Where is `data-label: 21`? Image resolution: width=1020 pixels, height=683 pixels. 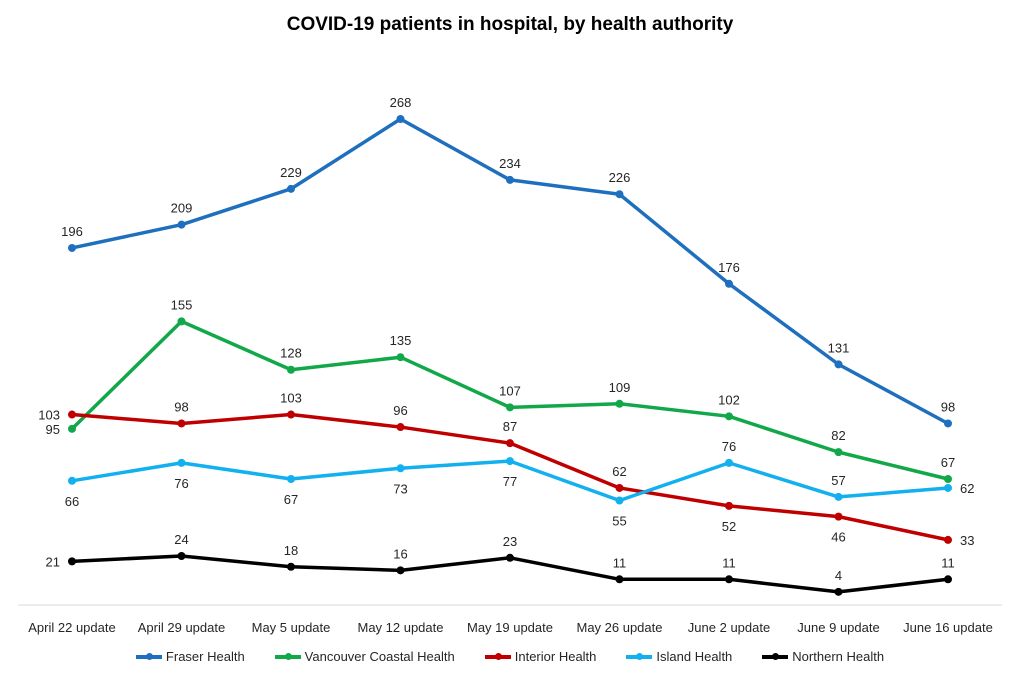
data-label: 21 is located at coordinates (53, 561).